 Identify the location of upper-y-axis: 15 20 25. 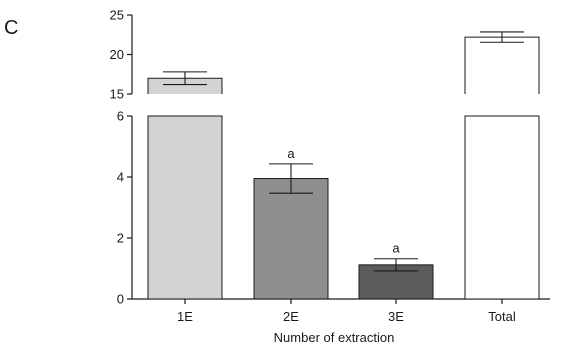
(121, 55).